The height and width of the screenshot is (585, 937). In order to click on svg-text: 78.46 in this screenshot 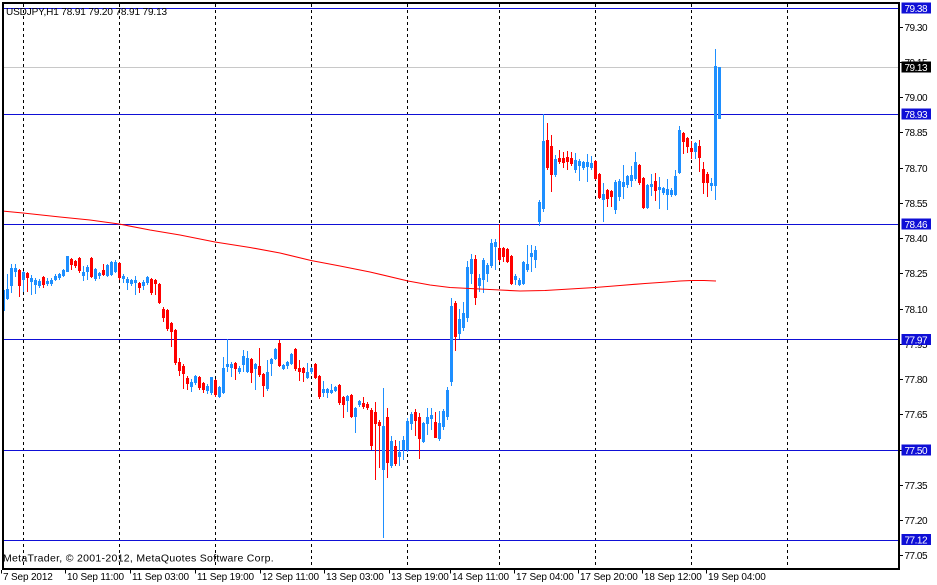, I will do `click(916, 225)`.